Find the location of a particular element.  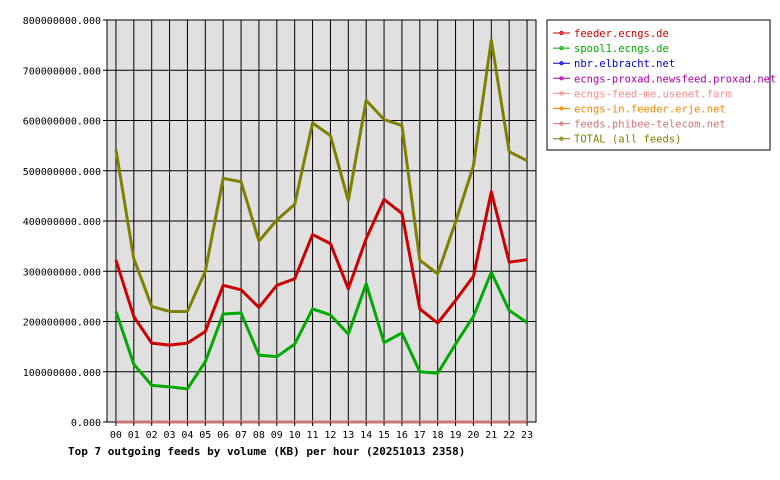

legend-item: ecngs-proxad.newsfeed.proxad.net is located at coordinates (664, 79).